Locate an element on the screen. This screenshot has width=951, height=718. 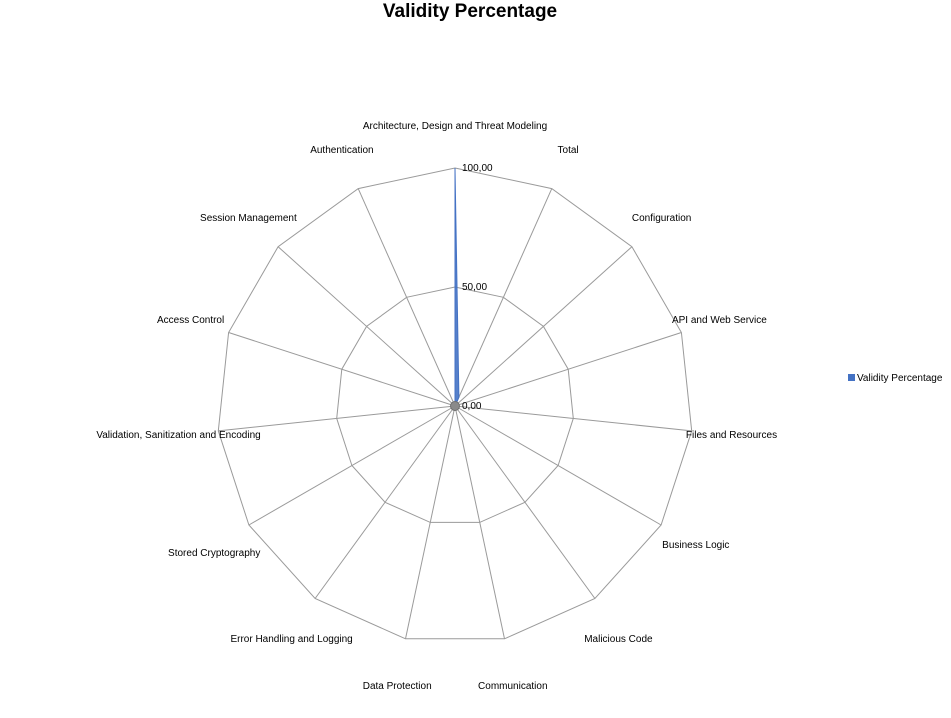
category-label: Files and Resources is located at coordinates (731, 435).